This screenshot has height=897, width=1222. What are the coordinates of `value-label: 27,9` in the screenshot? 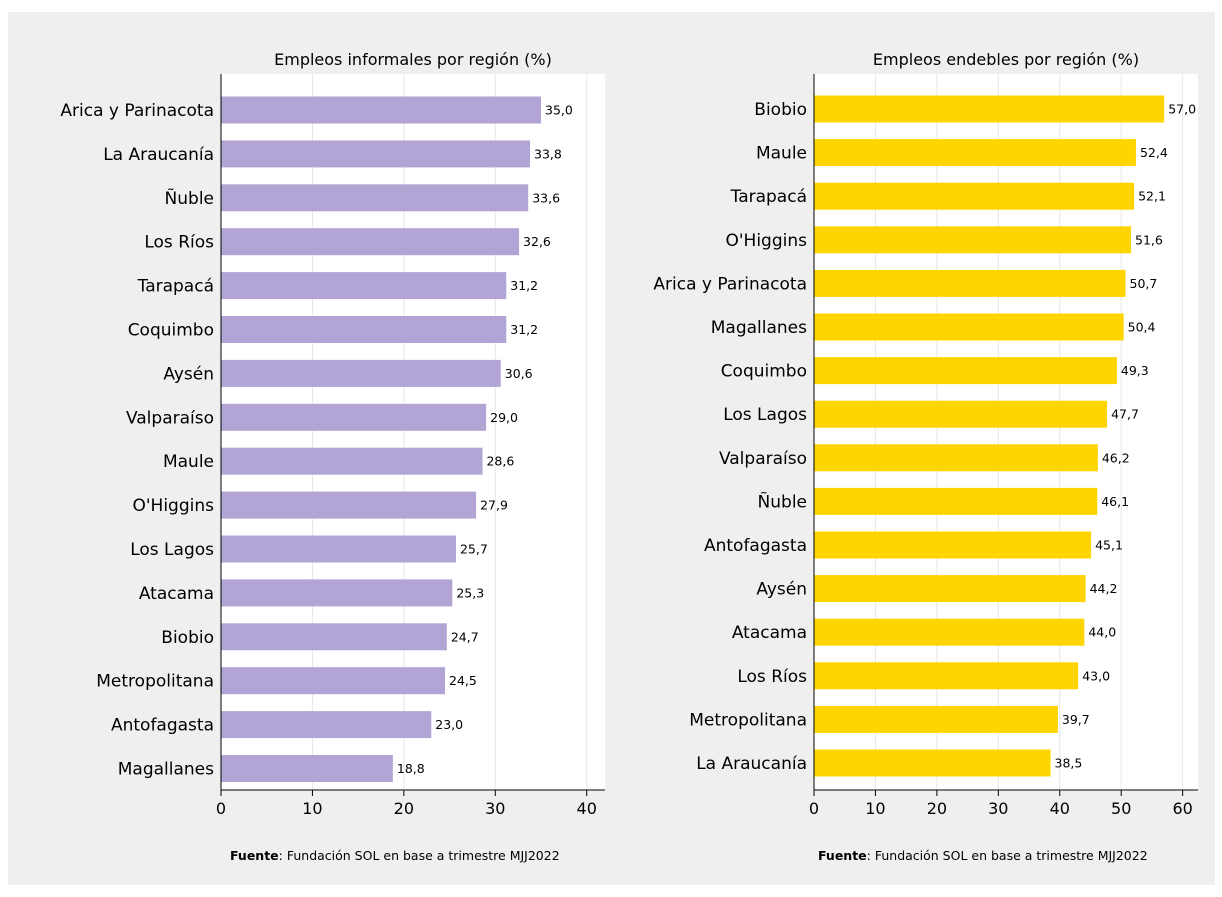 It's located at (494, 505).